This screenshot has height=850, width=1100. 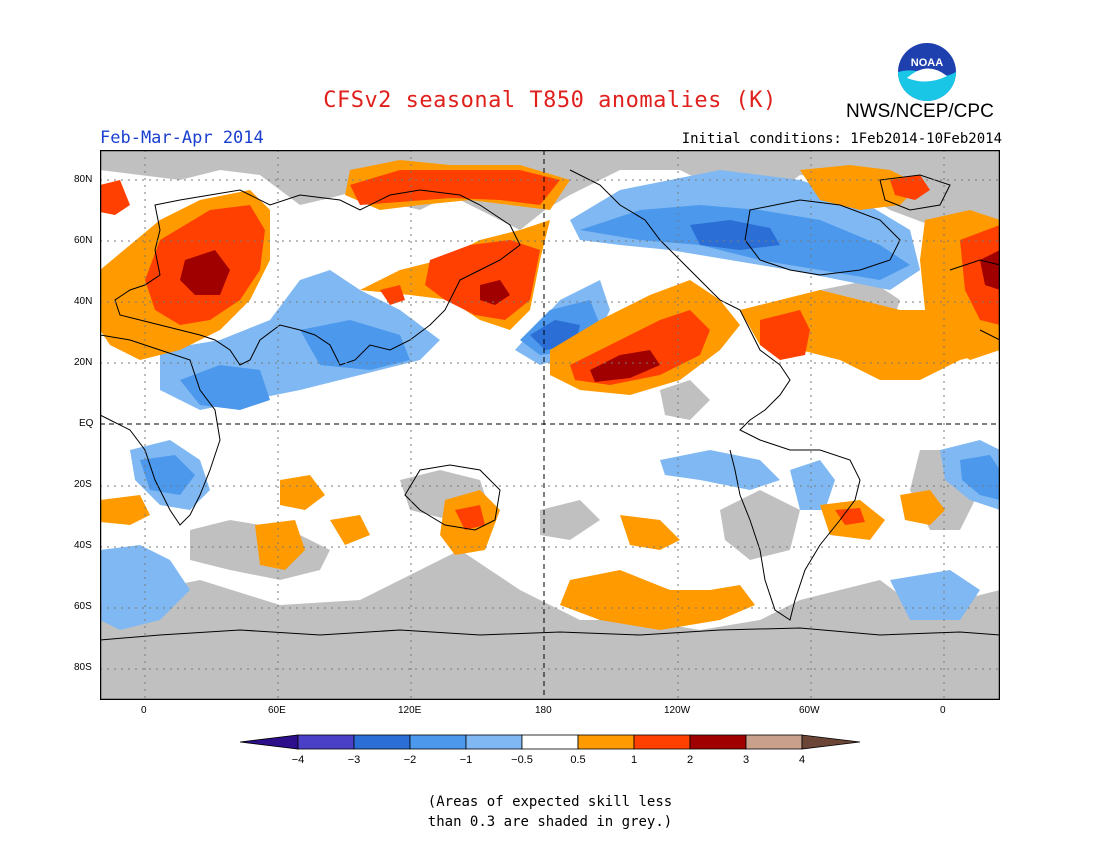 I want to click on noaa-logo: NOAA, so click(x=927, y=72).